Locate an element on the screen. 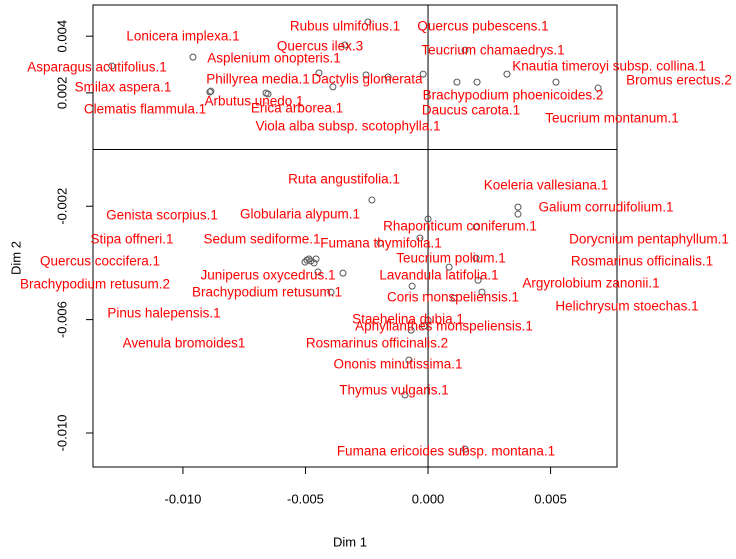 This screenshot has width=736, height=559. point-label: Rubus ulmifolius.1 is located at coordinates (345, 26).